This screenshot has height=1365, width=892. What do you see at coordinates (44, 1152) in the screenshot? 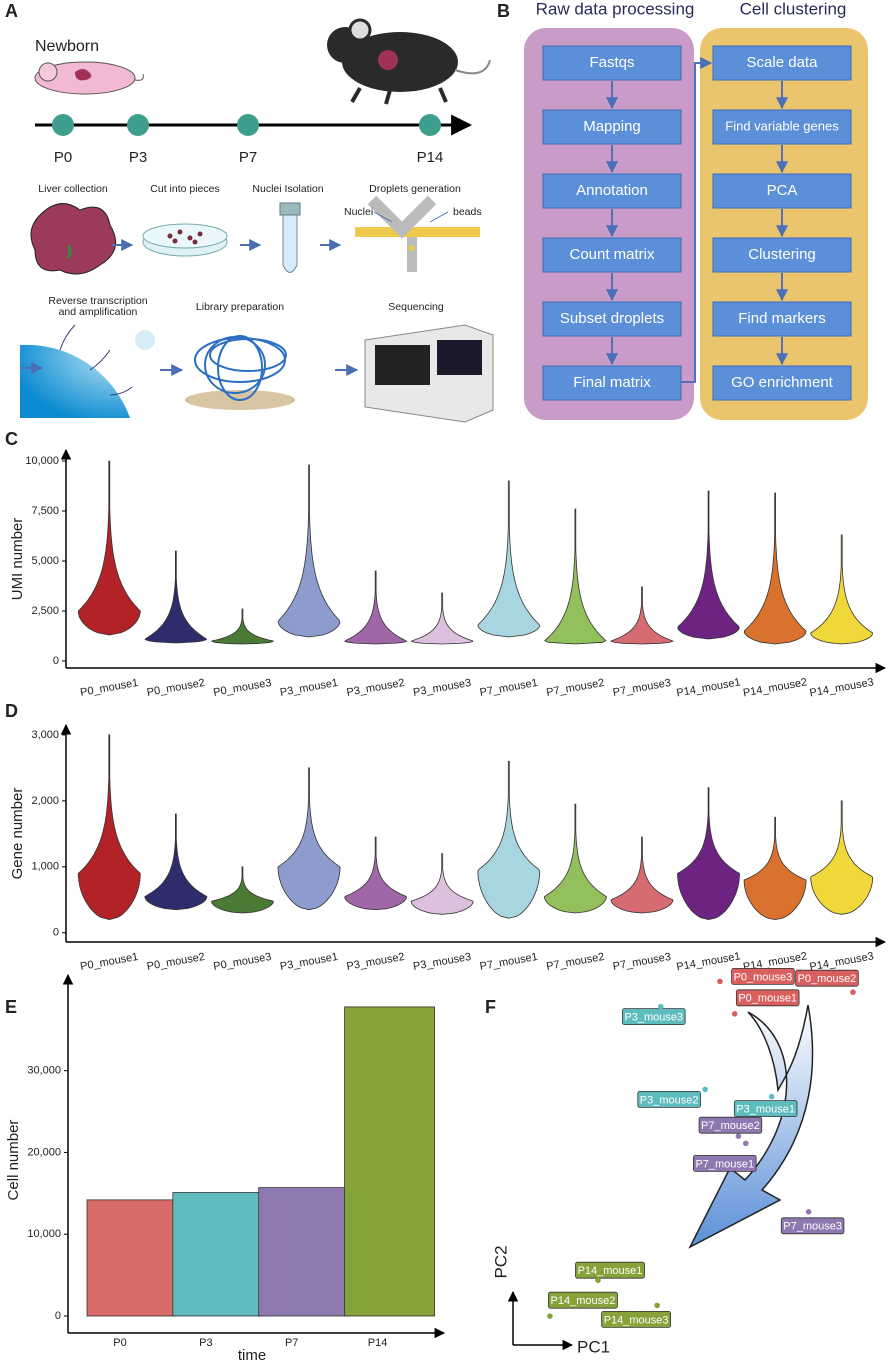
I see `y-tick-label: 20,000` at bounding box center [44, 1152].